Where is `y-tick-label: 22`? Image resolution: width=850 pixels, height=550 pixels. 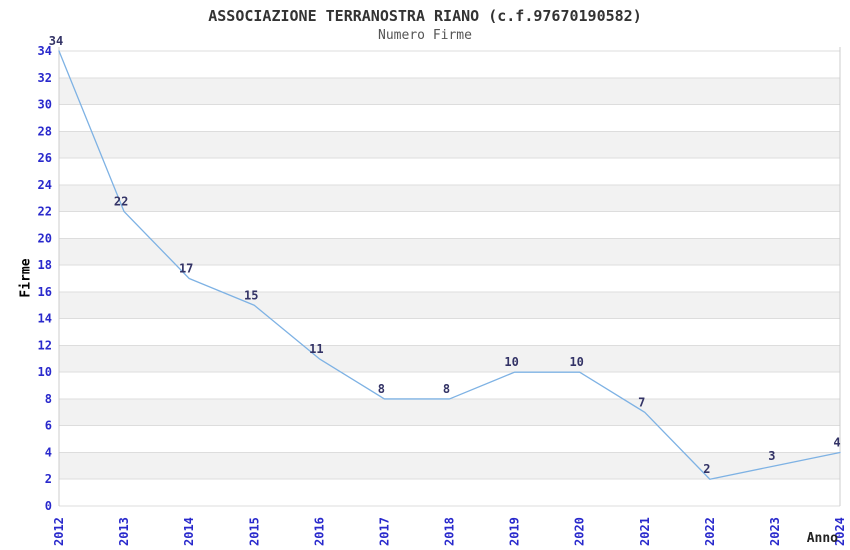 y-tick-label: 22 is located at coordinates (45, 212).